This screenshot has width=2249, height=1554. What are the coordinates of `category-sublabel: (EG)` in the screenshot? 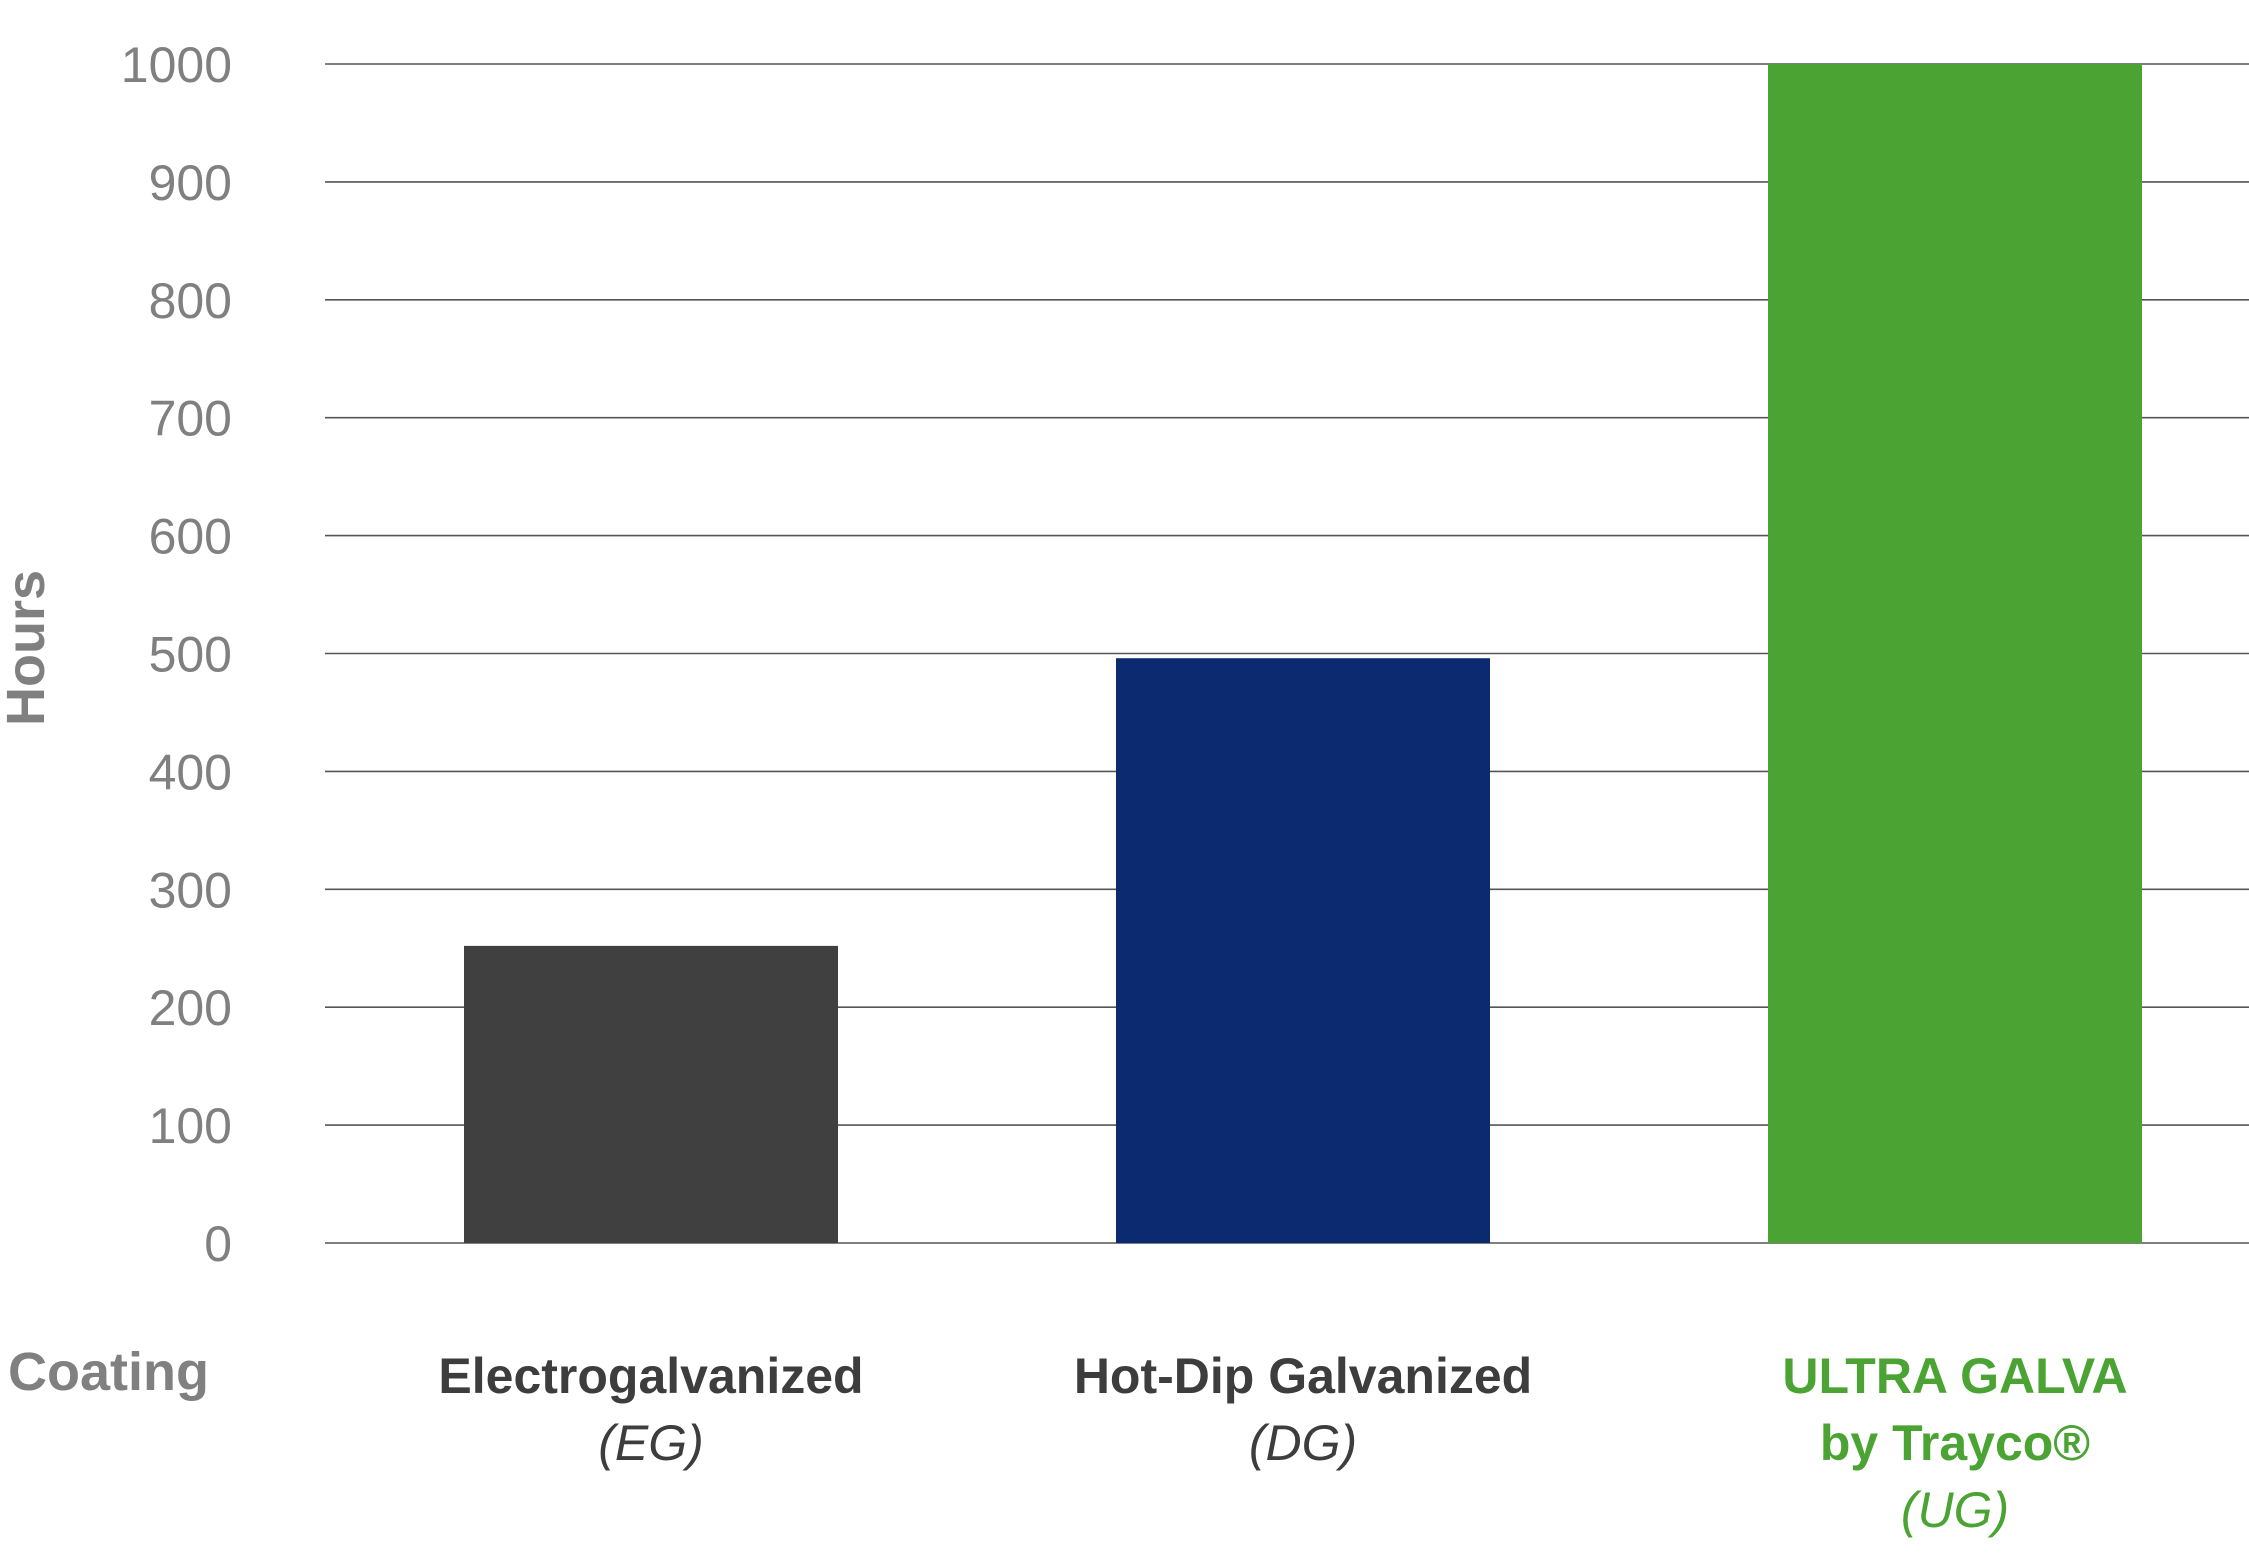 It's located at (651, 1443).